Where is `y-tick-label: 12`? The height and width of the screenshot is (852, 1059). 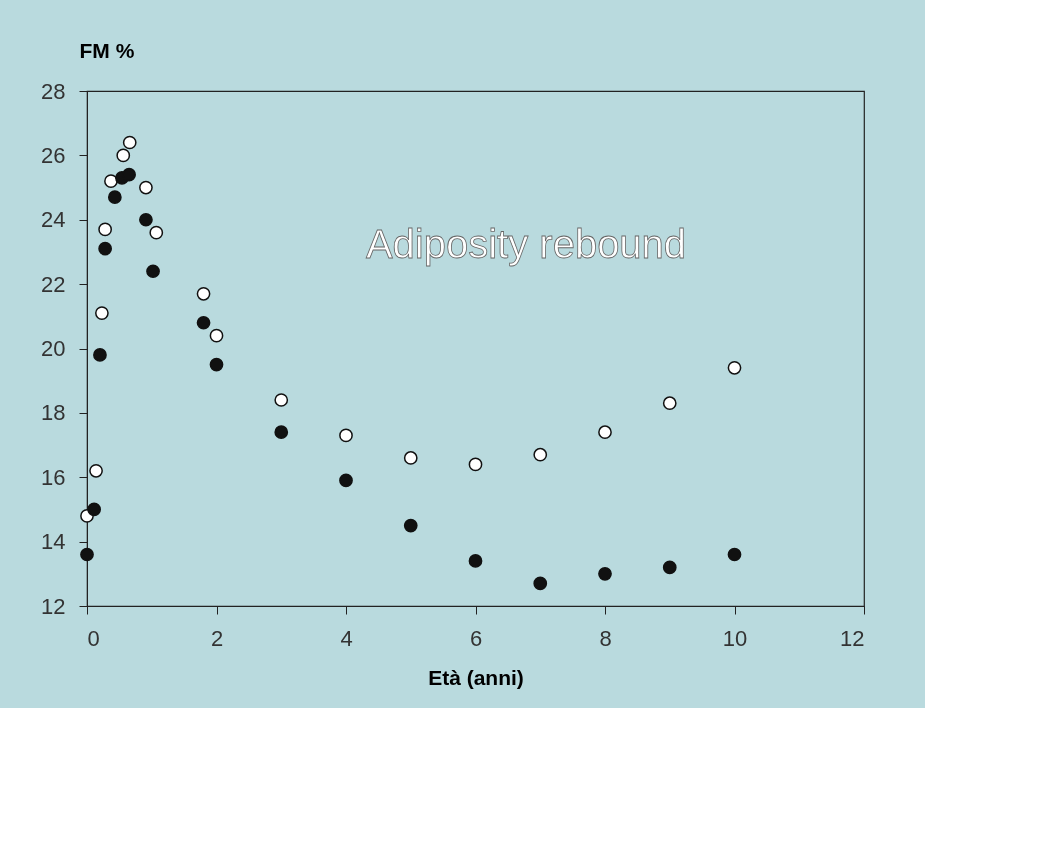 y-tick-label: 12 is located at coordinates (53, 606).